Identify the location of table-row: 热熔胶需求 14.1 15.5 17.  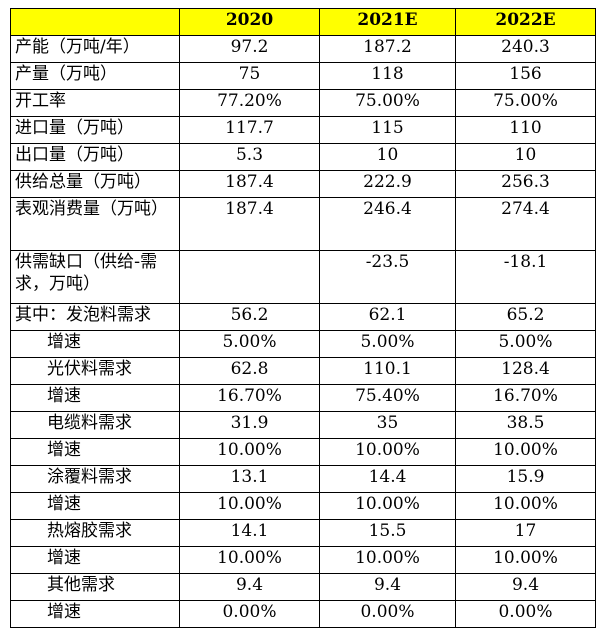
(303, 533).